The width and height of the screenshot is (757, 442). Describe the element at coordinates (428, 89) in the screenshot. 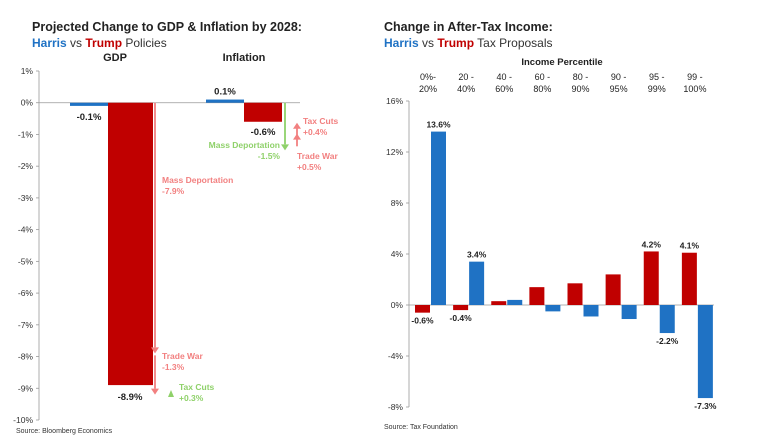

I see `right-category-label-line2: 20%` at that location.